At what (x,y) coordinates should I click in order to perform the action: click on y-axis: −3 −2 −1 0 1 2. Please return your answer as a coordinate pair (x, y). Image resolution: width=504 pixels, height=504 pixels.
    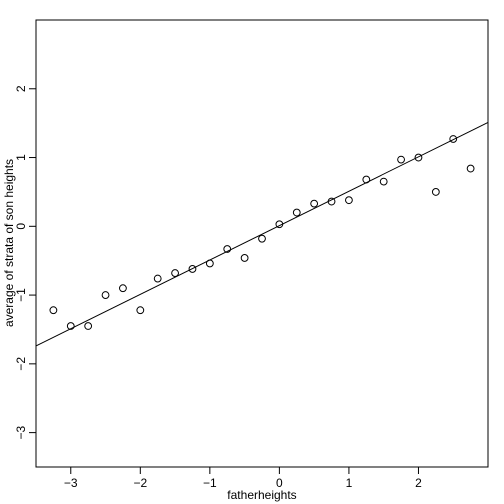
    Looking at the image, I should click on (25, 262).